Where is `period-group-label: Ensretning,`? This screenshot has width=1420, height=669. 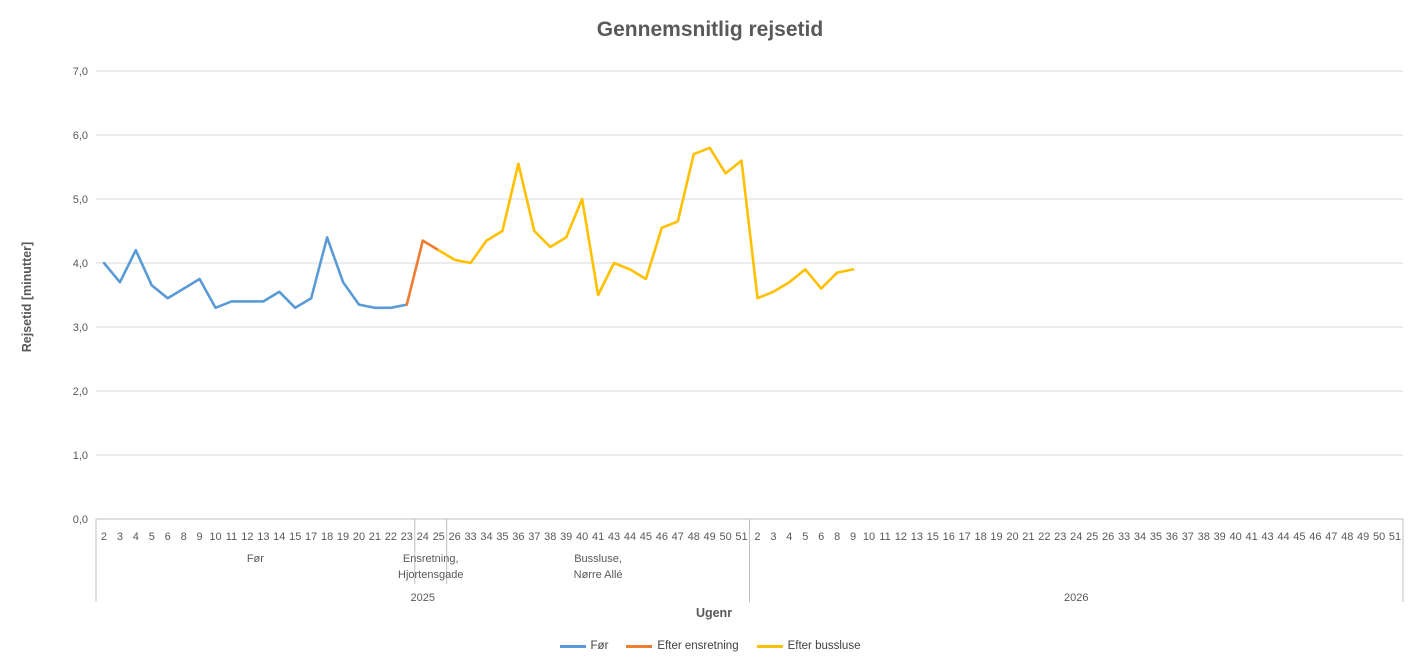
period-group-label: Ensretning, is located at coordinates (431, 559).